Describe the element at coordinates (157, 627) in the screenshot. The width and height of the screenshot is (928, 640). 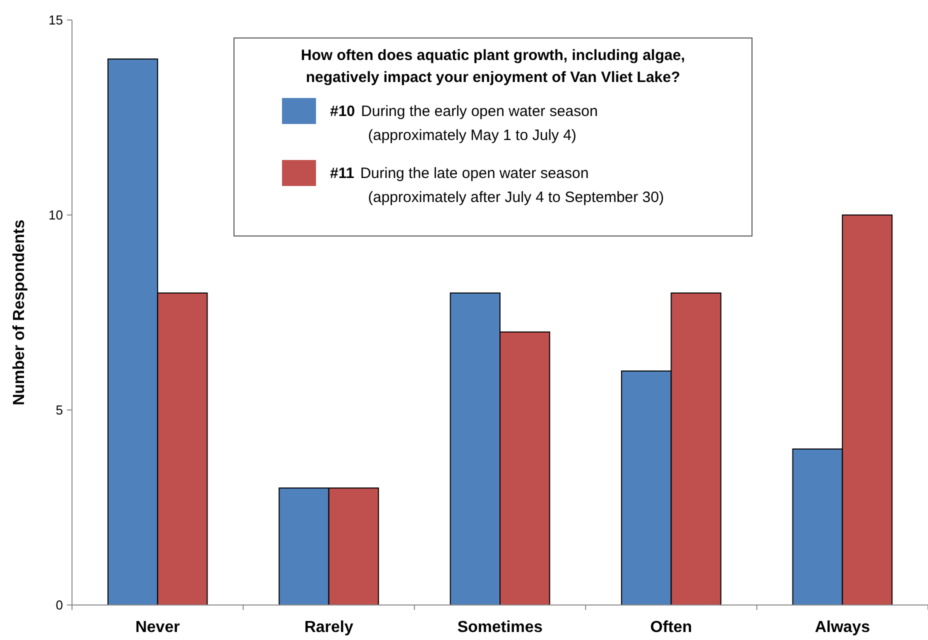
I see `x-tick-label: Never` at that location.